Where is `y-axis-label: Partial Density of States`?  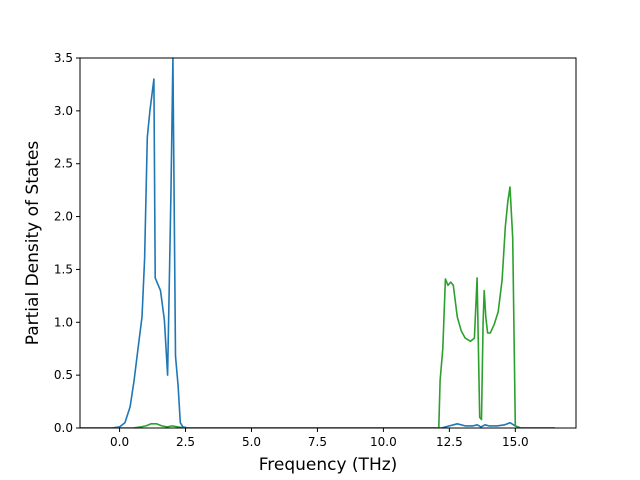
y-axis-label: Partial Density of States is located at coordinates (33, 243).